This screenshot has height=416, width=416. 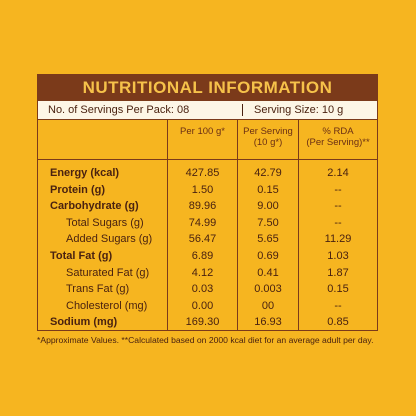 I want to click on cell-value: 7.50, so click(x=268, y=222).